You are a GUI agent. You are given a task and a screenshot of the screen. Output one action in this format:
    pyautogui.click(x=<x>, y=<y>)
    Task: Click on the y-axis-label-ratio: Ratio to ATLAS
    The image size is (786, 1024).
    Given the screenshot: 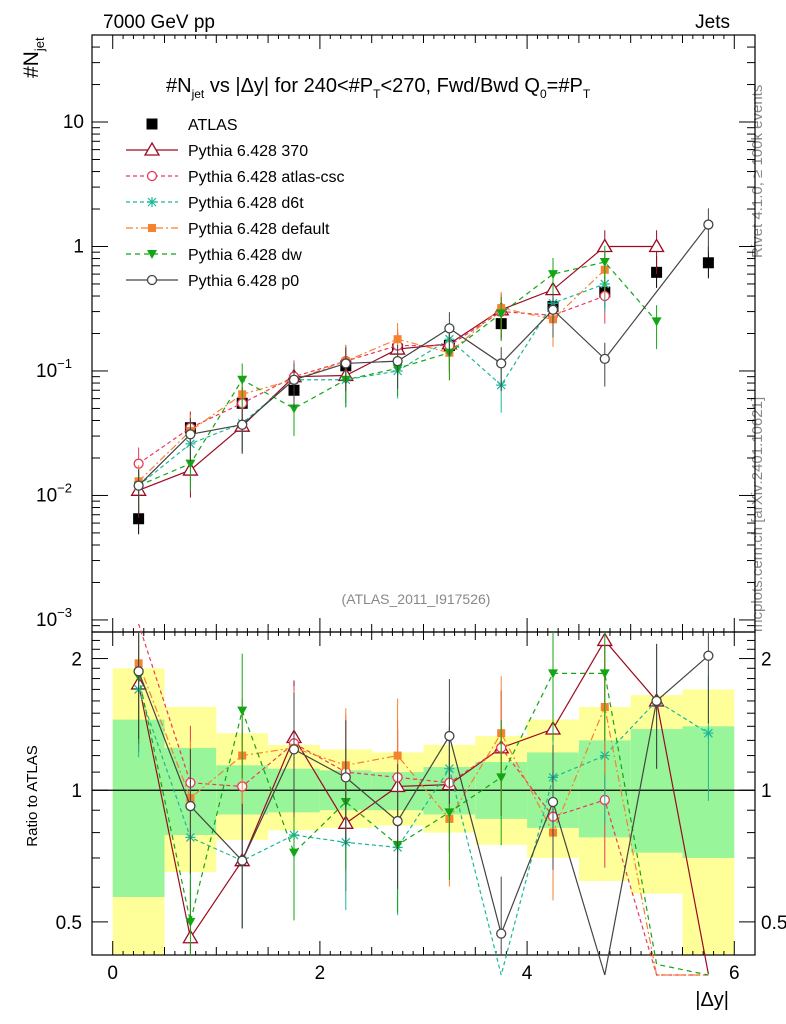 What is the action you would take?
    pyautogui.click(x=32, y=795)
    